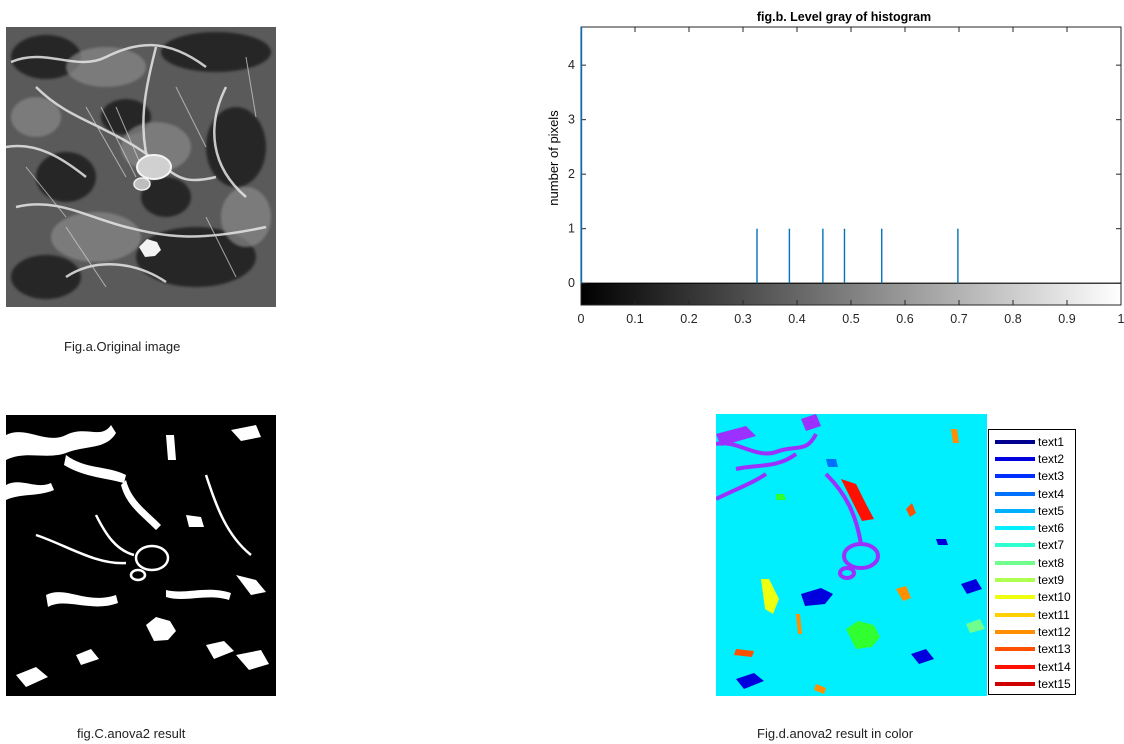  Describe the element at coordinates (1054, 597) in the screenshot. I see `legend-label: text10` at that location.